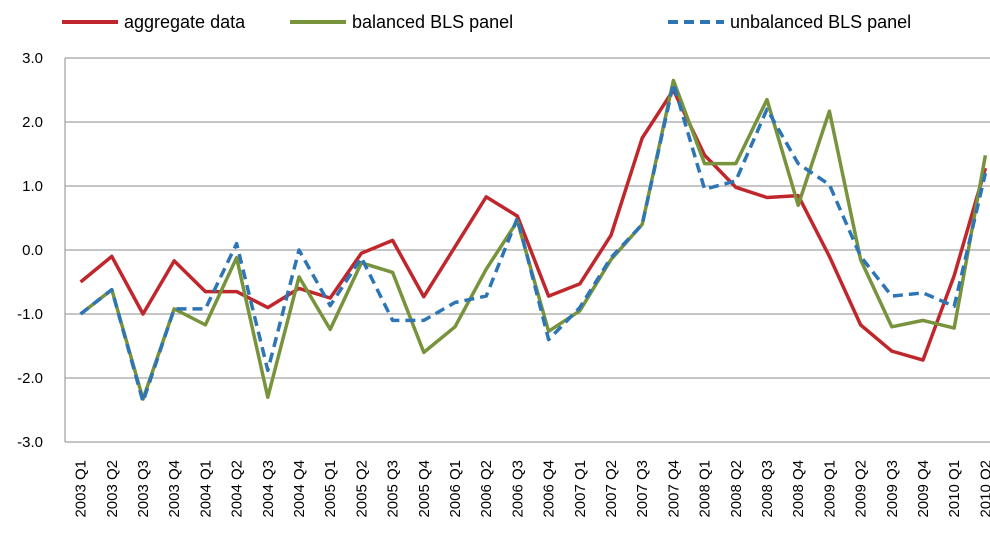 This screenshot has height=536, width=990. I want to click on x-tick-label: 2006 Q1, so click(455, 489).